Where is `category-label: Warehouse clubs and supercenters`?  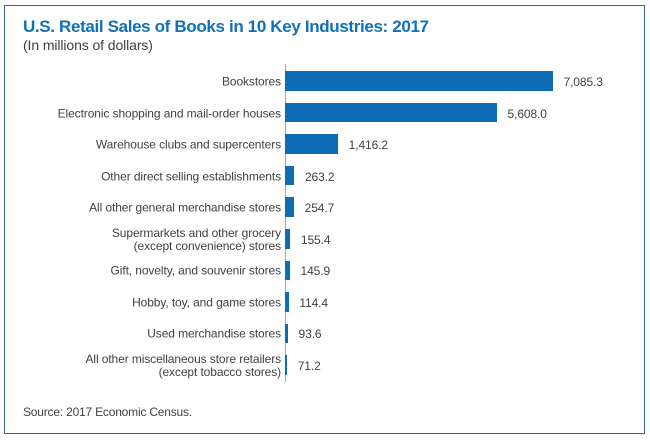 category-label: Warehouse clubs and supercenters is located at coordinates (188, 144).